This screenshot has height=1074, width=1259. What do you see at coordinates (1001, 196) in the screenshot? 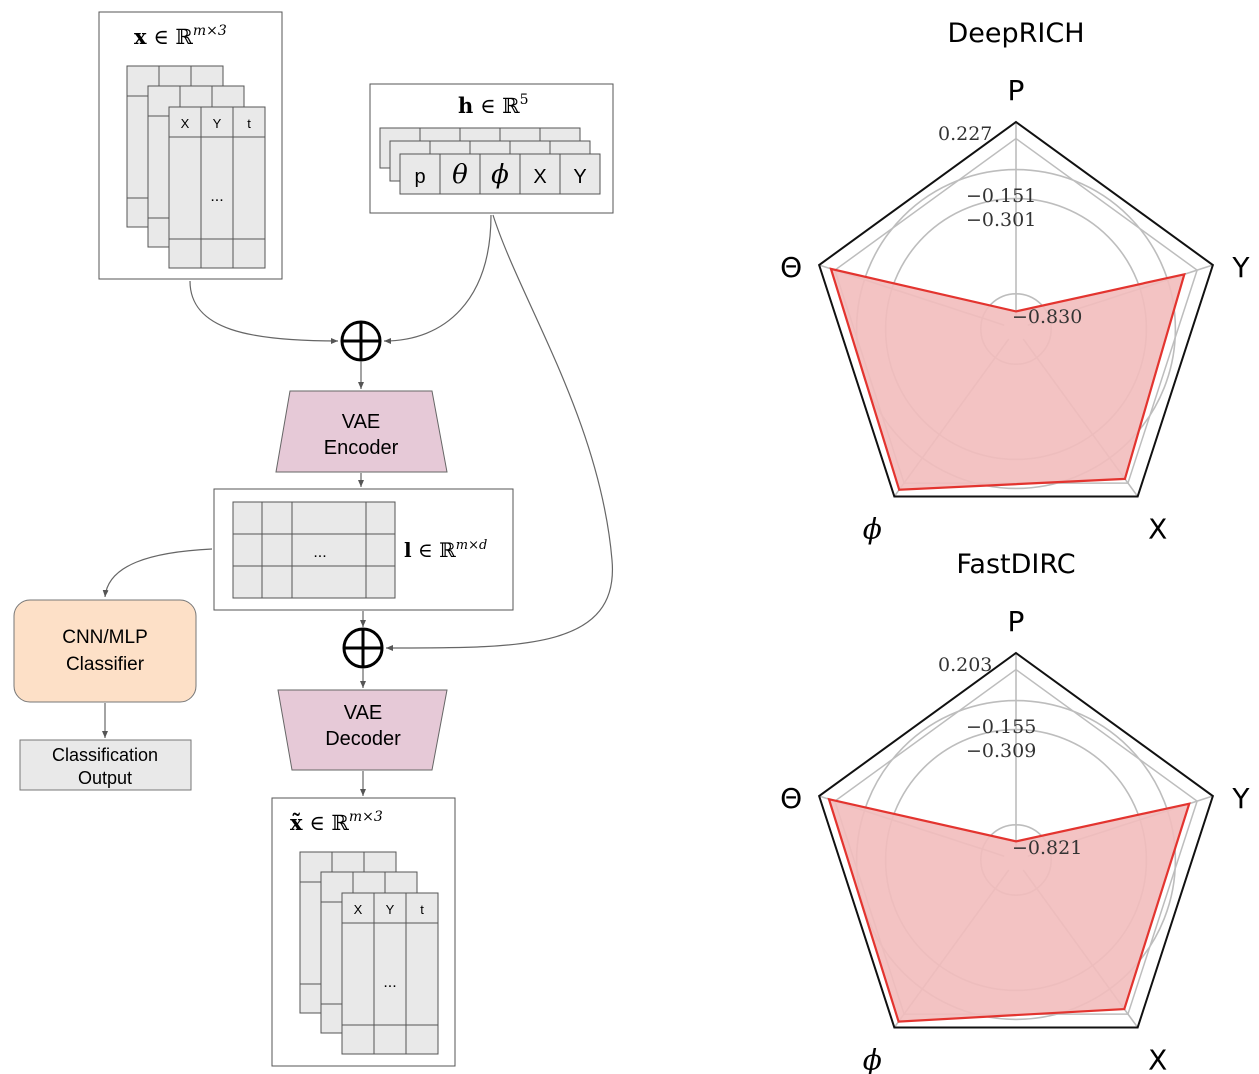
I see `radar-tick-label: −0.151` at bounding box center [1001, 196].